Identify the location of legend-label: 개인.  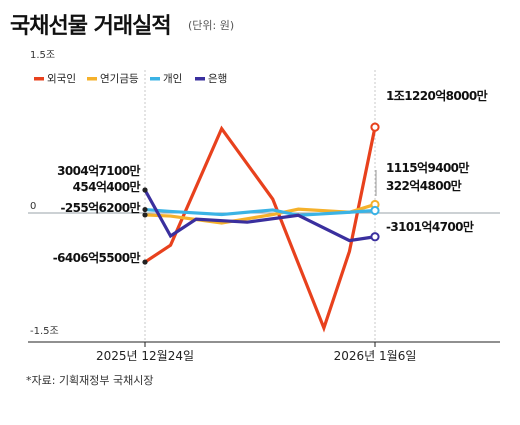
(172, 79).